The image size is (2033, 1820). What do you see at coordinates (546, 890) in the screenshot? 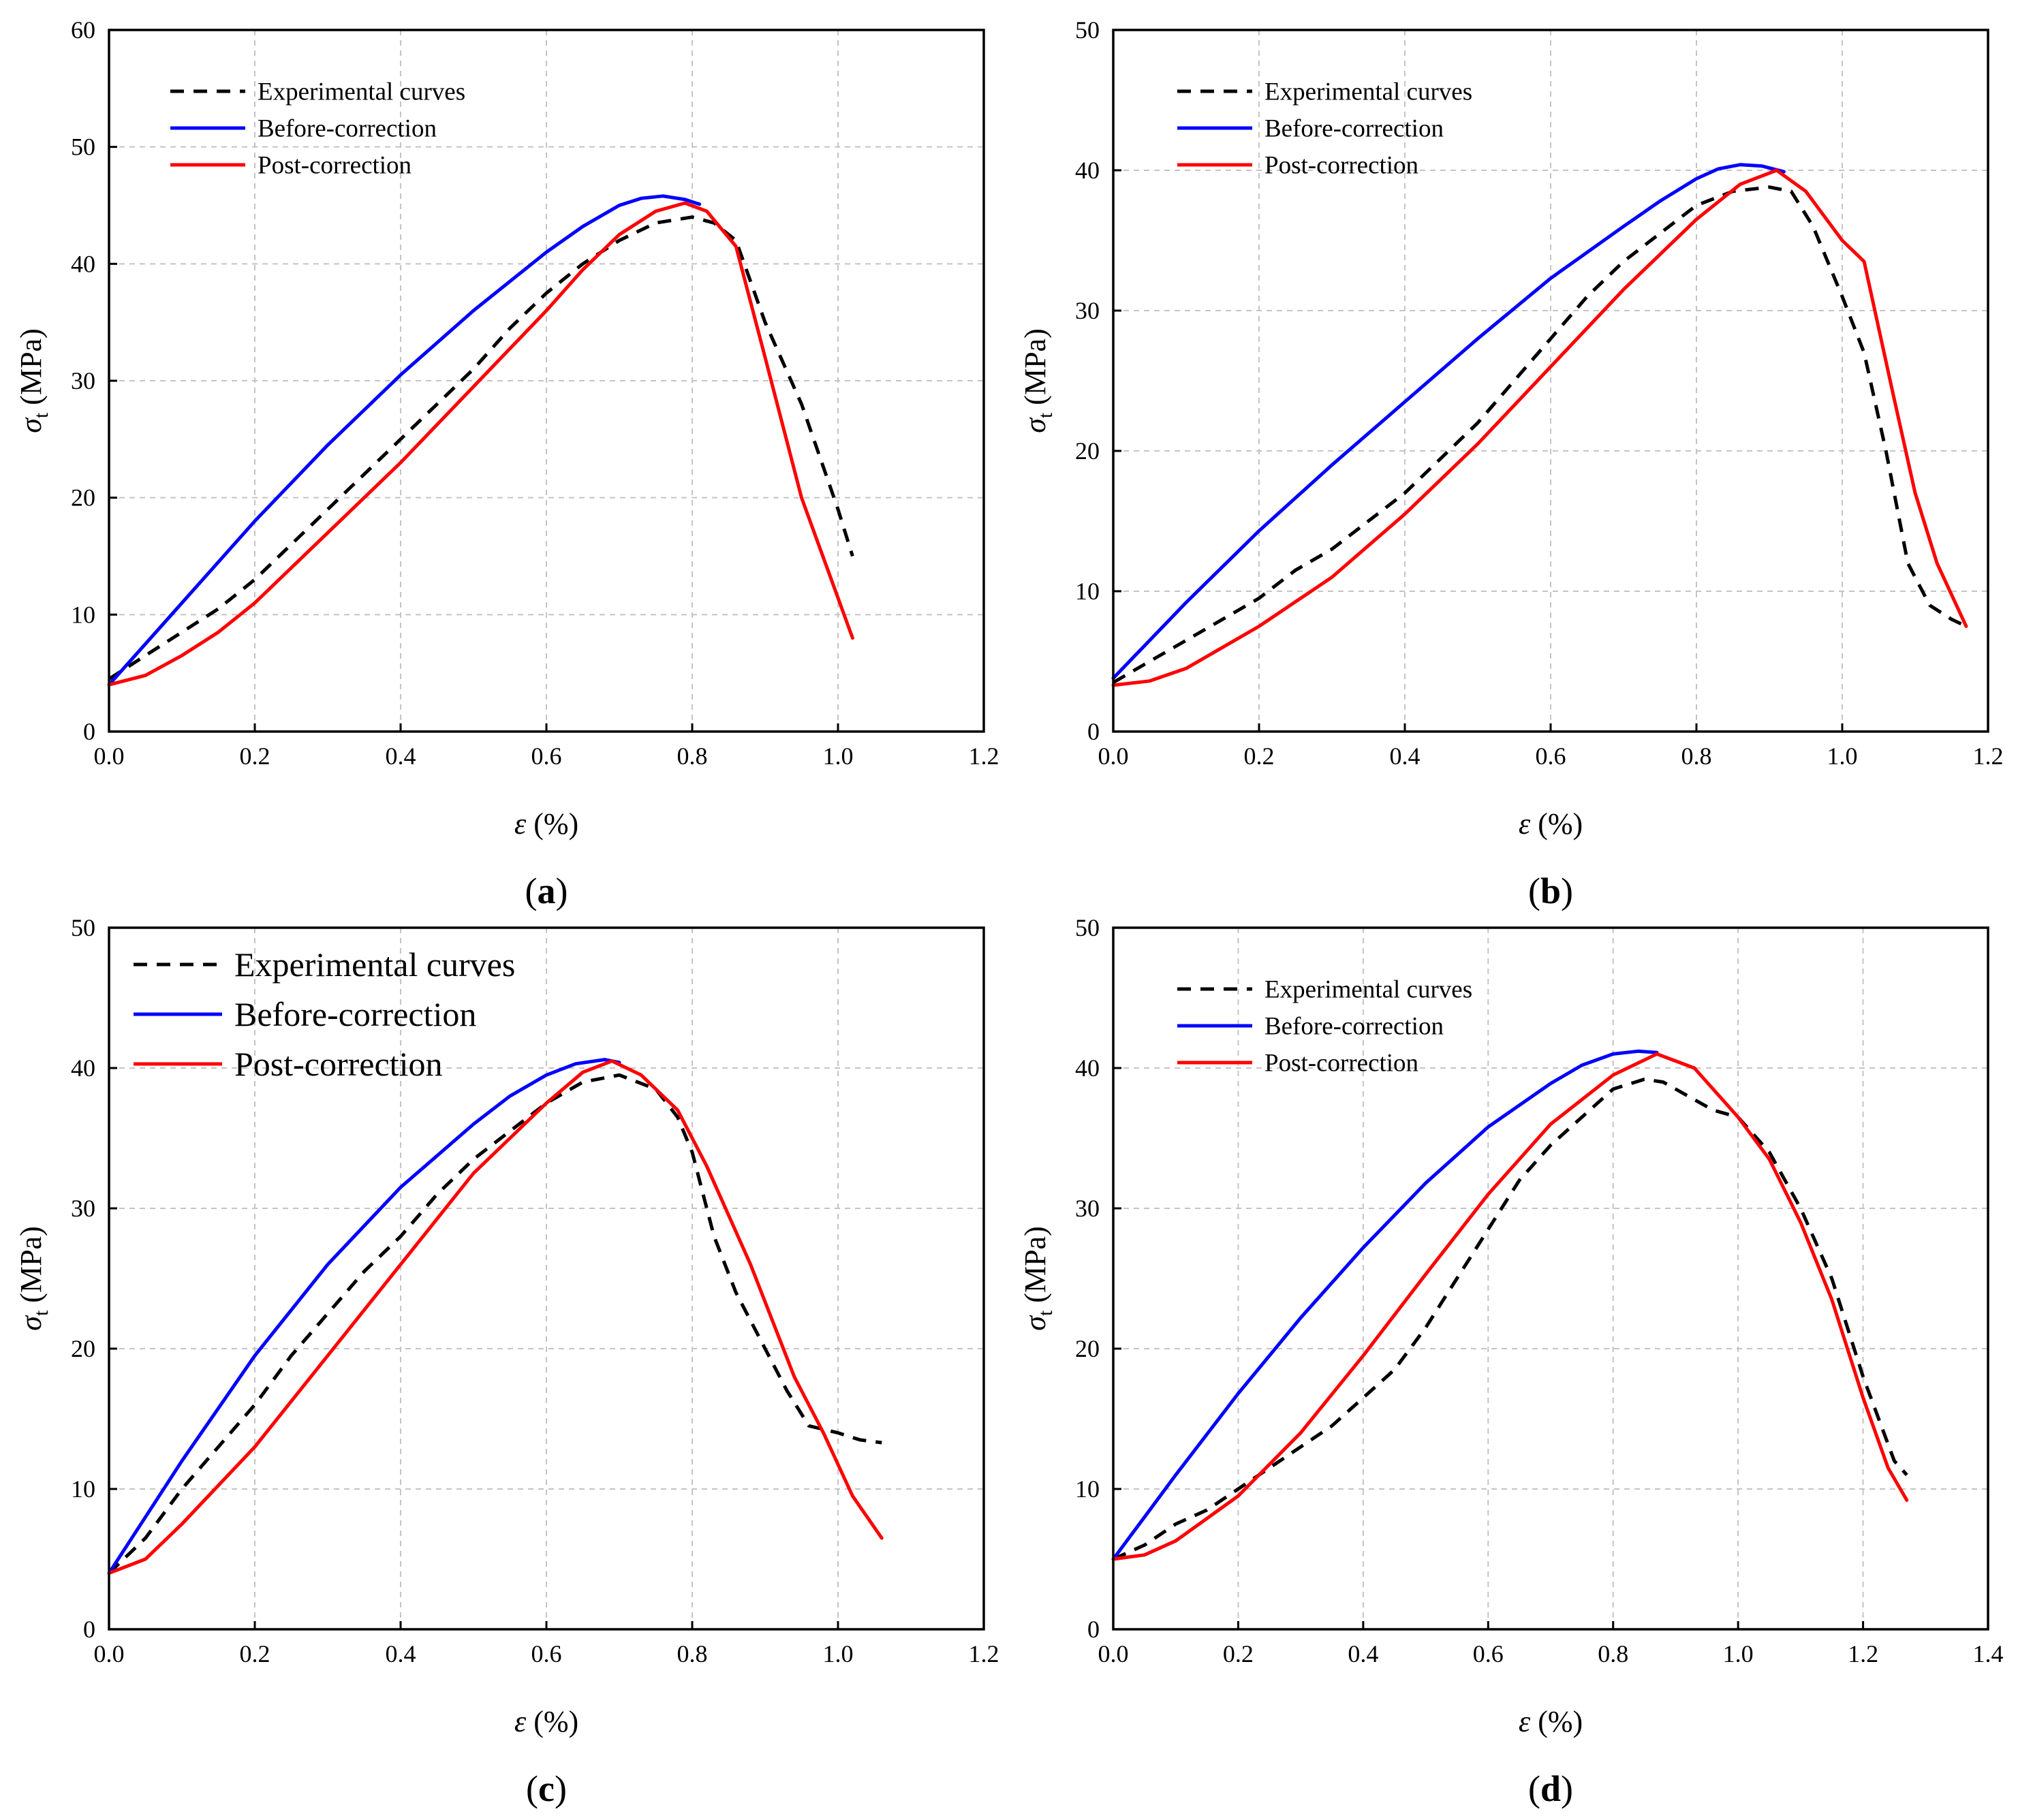
I see `panel-label: (a)` at bounding box center [546, 890].